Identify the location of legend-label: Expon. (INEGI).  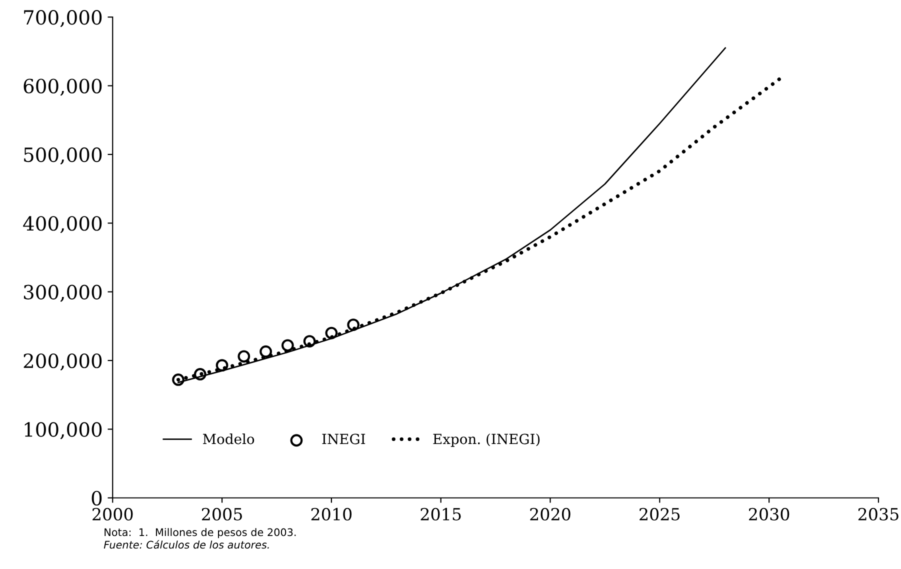
(486, 440).